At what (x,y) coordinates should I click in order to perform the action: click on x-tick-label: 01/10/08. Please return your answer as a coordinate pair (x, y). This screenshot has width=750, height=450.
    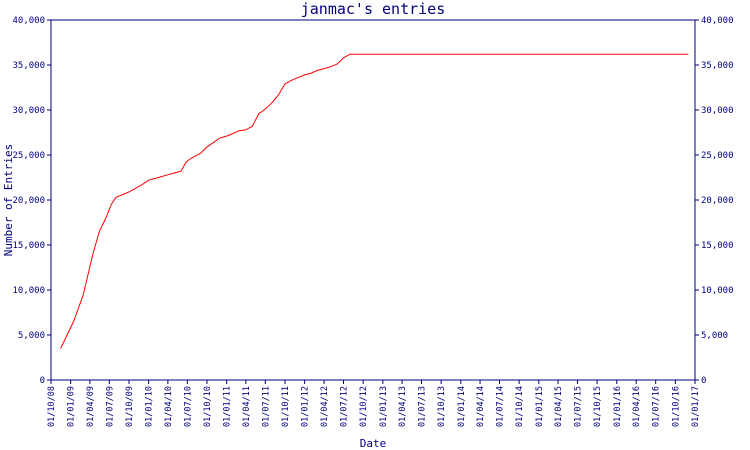
    Looking at the image, I should click on (52, 406).